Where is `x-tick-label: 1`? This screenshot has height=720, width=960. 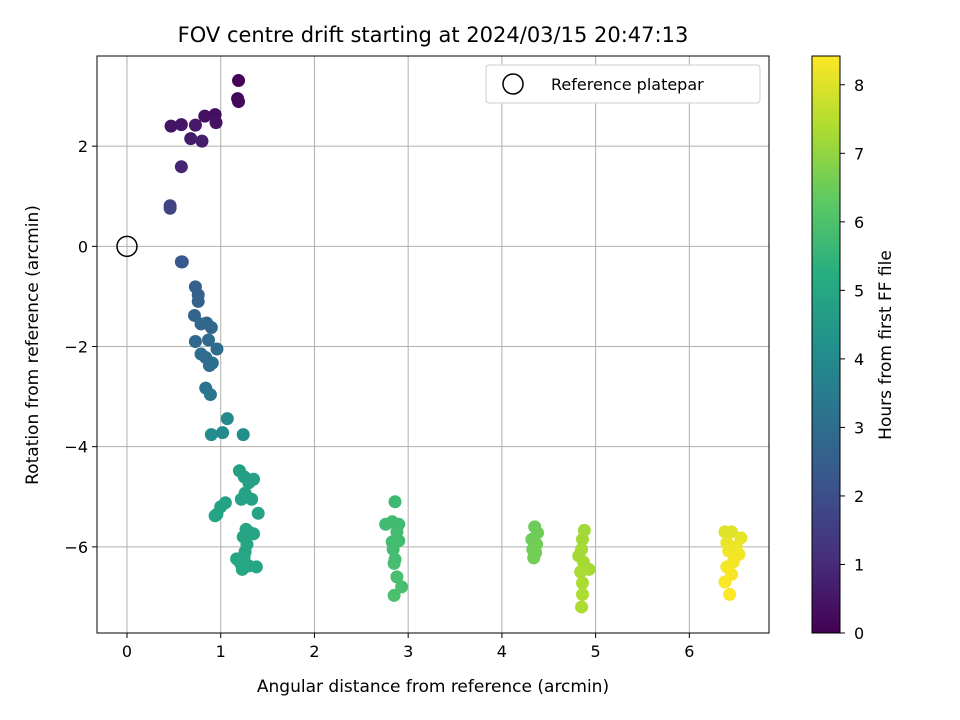 x-tick-label: 1 is located at coordinates (221, 651).